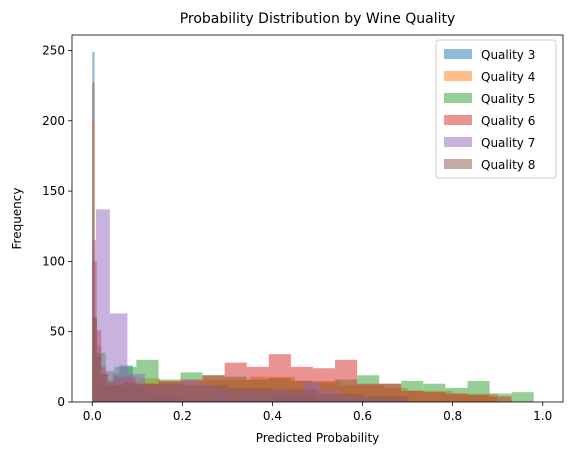 The width and height of the screenshot is (571, 455). What do you see at coordinates (92, 416) in the screenshot?
I see `x-tick-label: 0.0` at bounding box center [92, 416].